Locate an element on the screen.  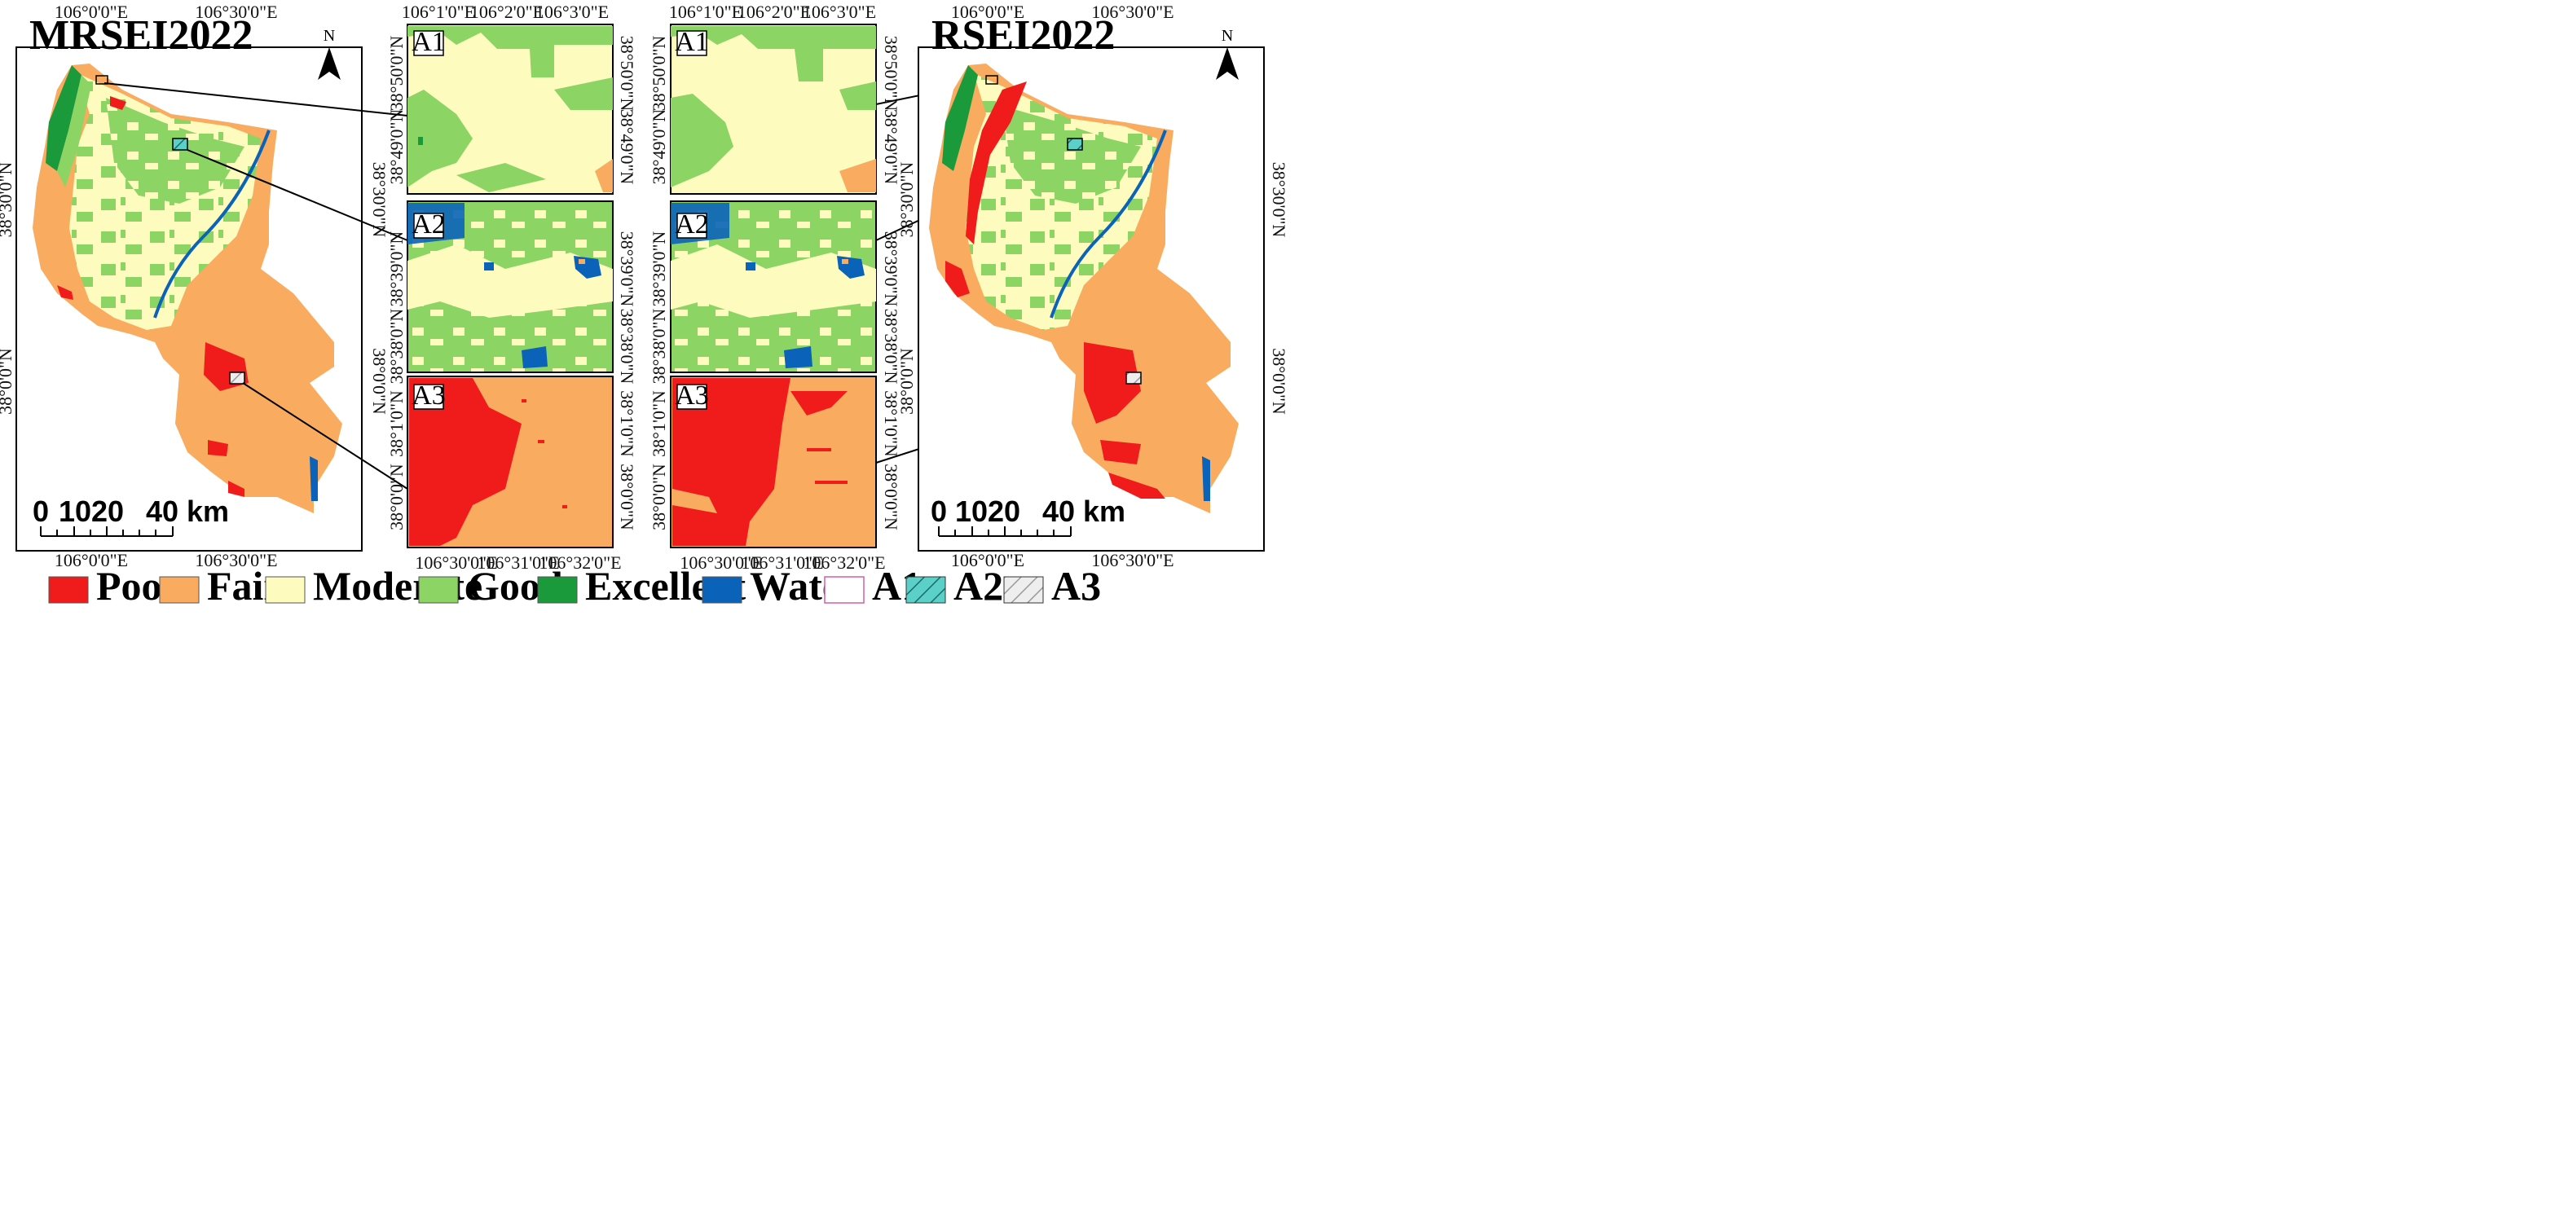
left-panel-a3: A3 is located at coordinates (510, 462).